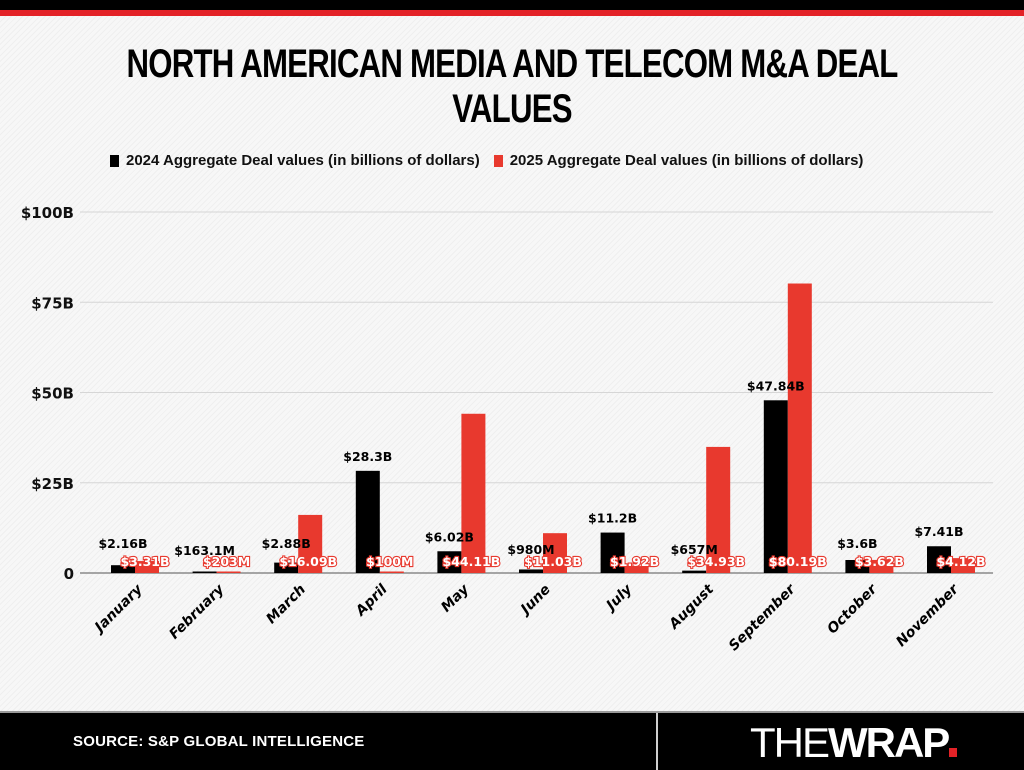  Describe the element at coordinates (762, 617) in the screenshot. I see `x-tick-label: September` at that location.